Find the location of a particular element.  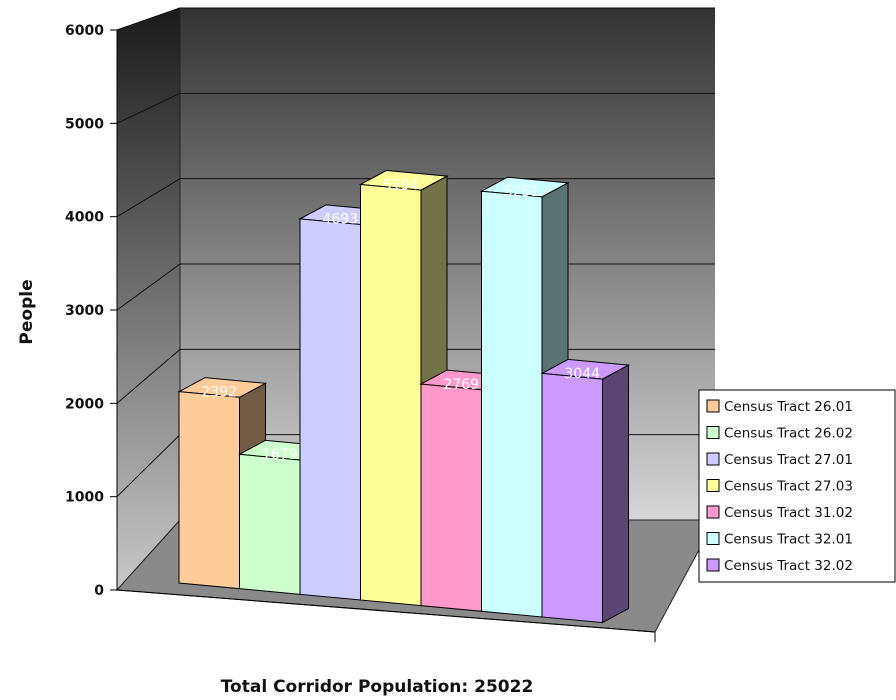

data-label: 3044 is located at coordinates (582, 374).